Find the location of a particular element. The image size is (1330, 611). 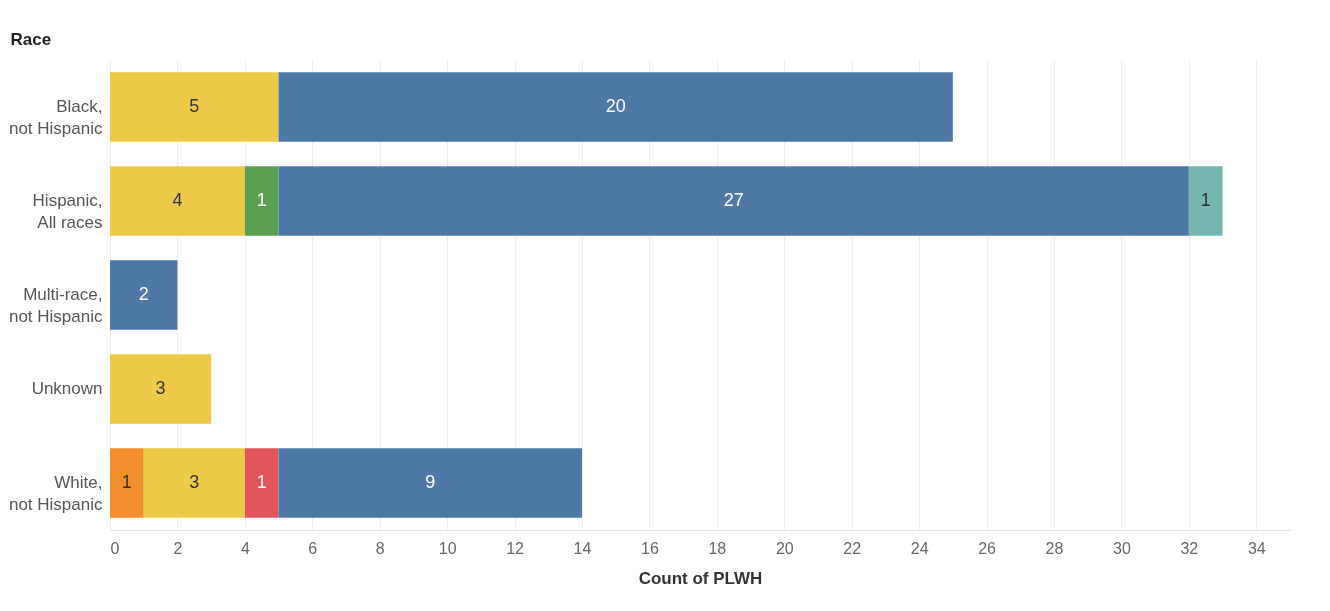

y-axis-title: Race is located at coordinates (31, 39).